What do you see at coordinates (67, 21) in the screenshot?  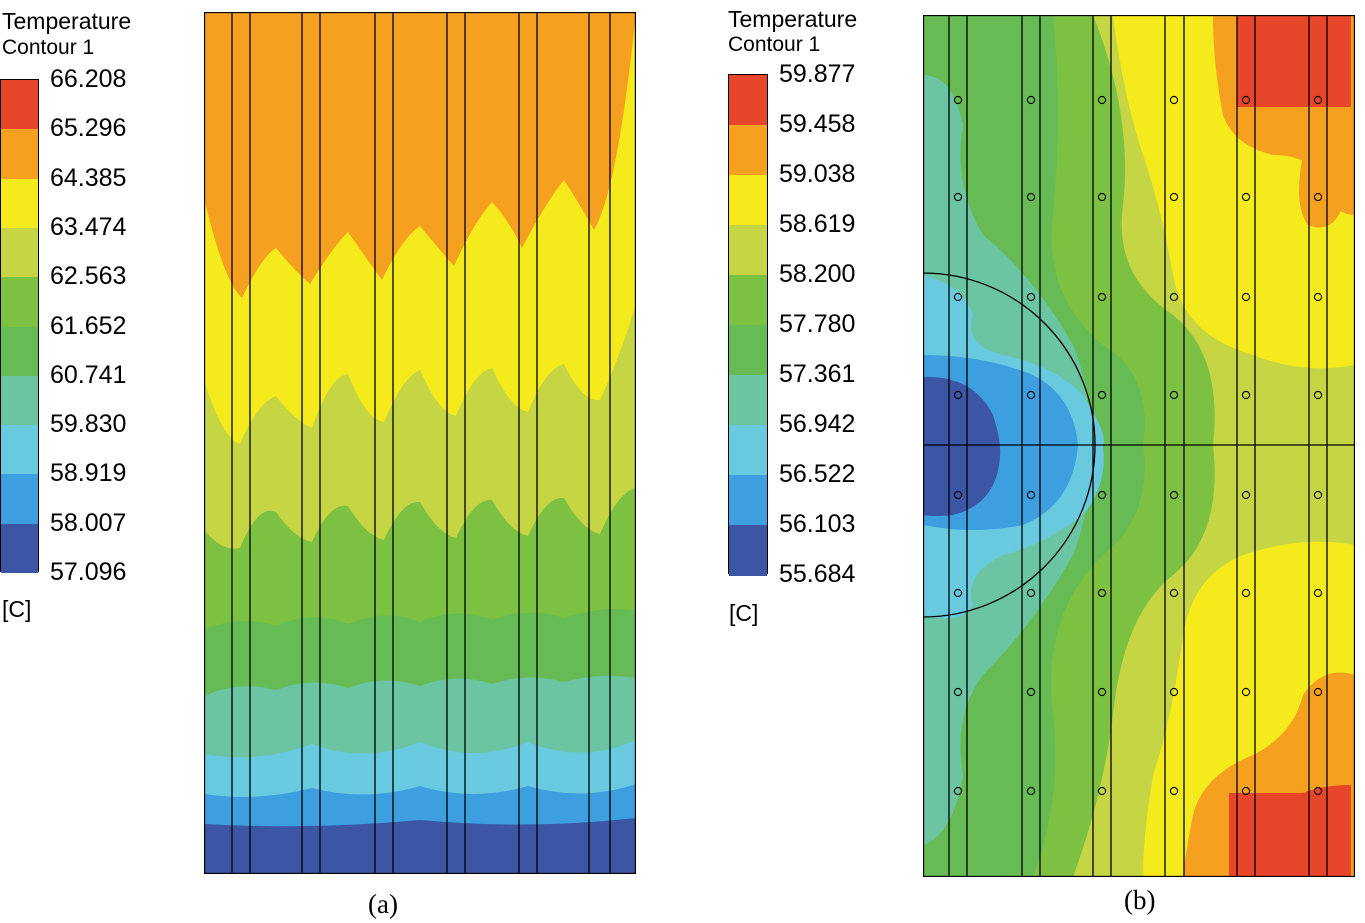 I see `legend-a-title: Temperature` at bounding box center [67, 21].